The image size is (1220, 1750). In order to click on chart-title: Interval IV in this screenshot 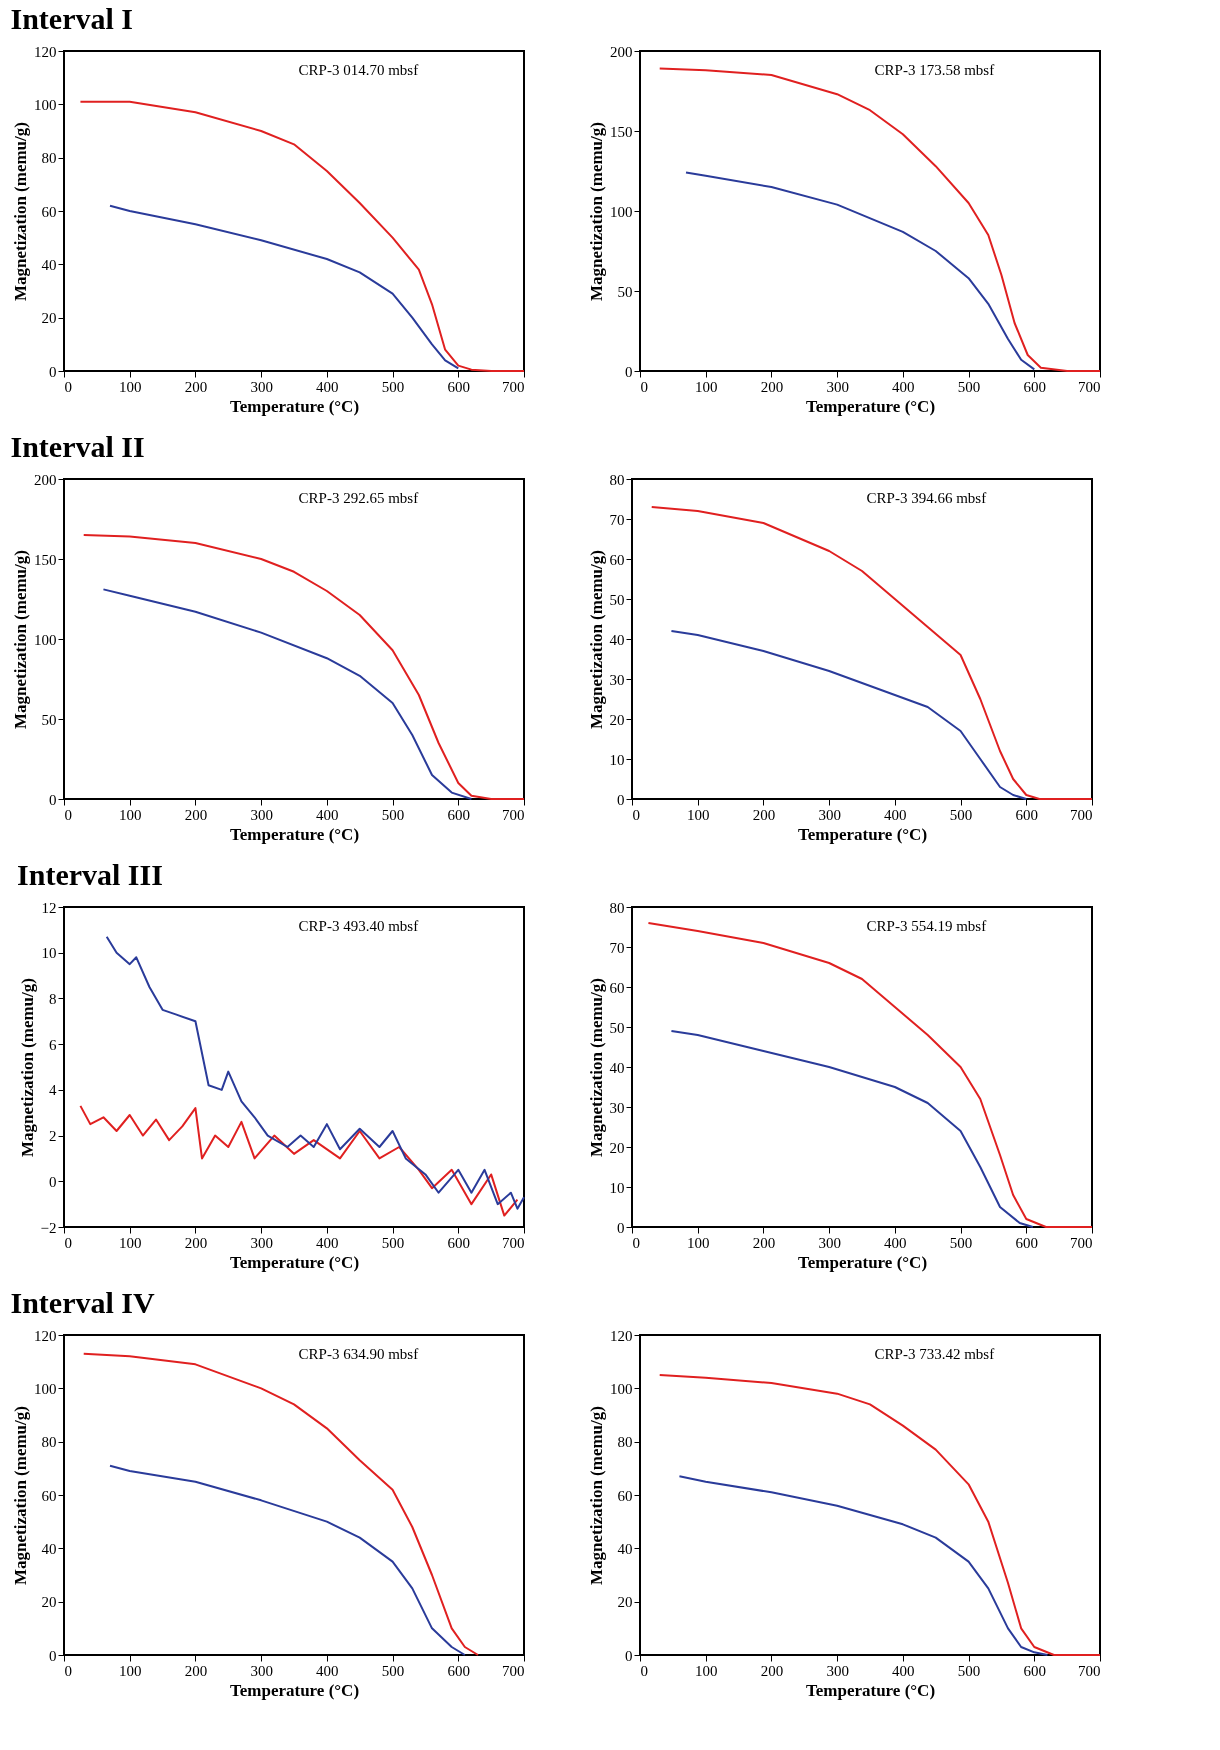, I will do `click(82, 1302)`.